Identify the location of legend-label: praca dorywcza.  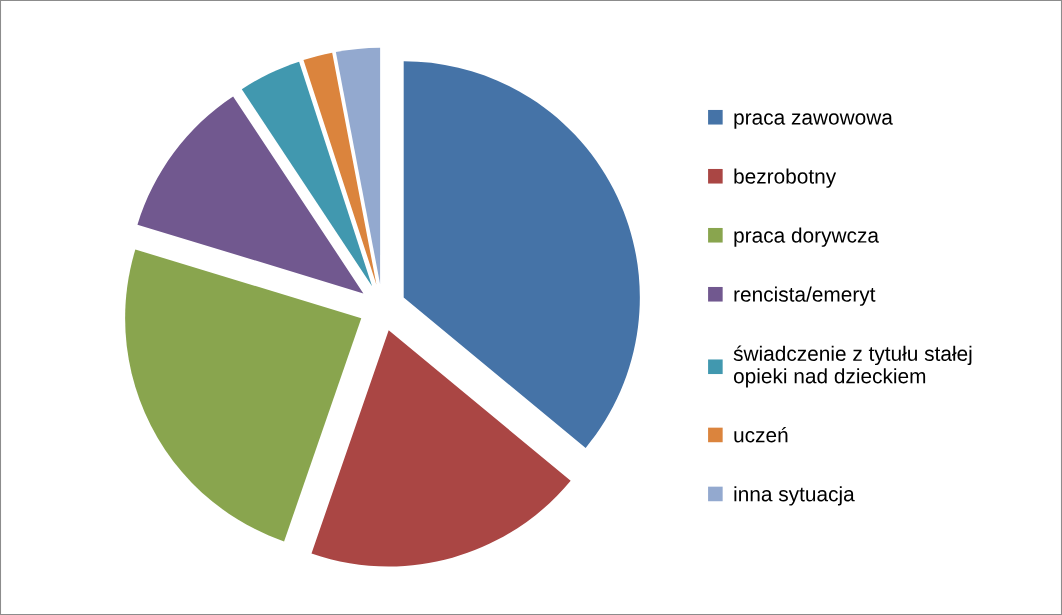
(806, 237).